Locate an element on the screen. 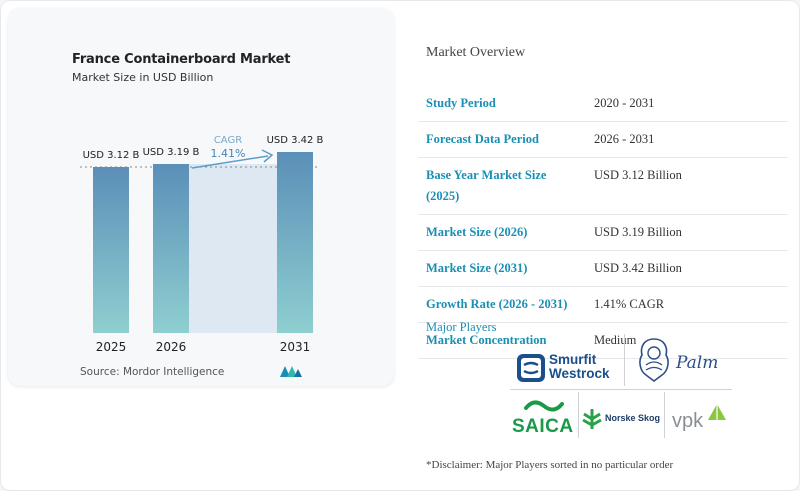 This screenshot has height=491, width=800. norske-skog-wordmark: Norske Skog is located at coordinates (633, 418).